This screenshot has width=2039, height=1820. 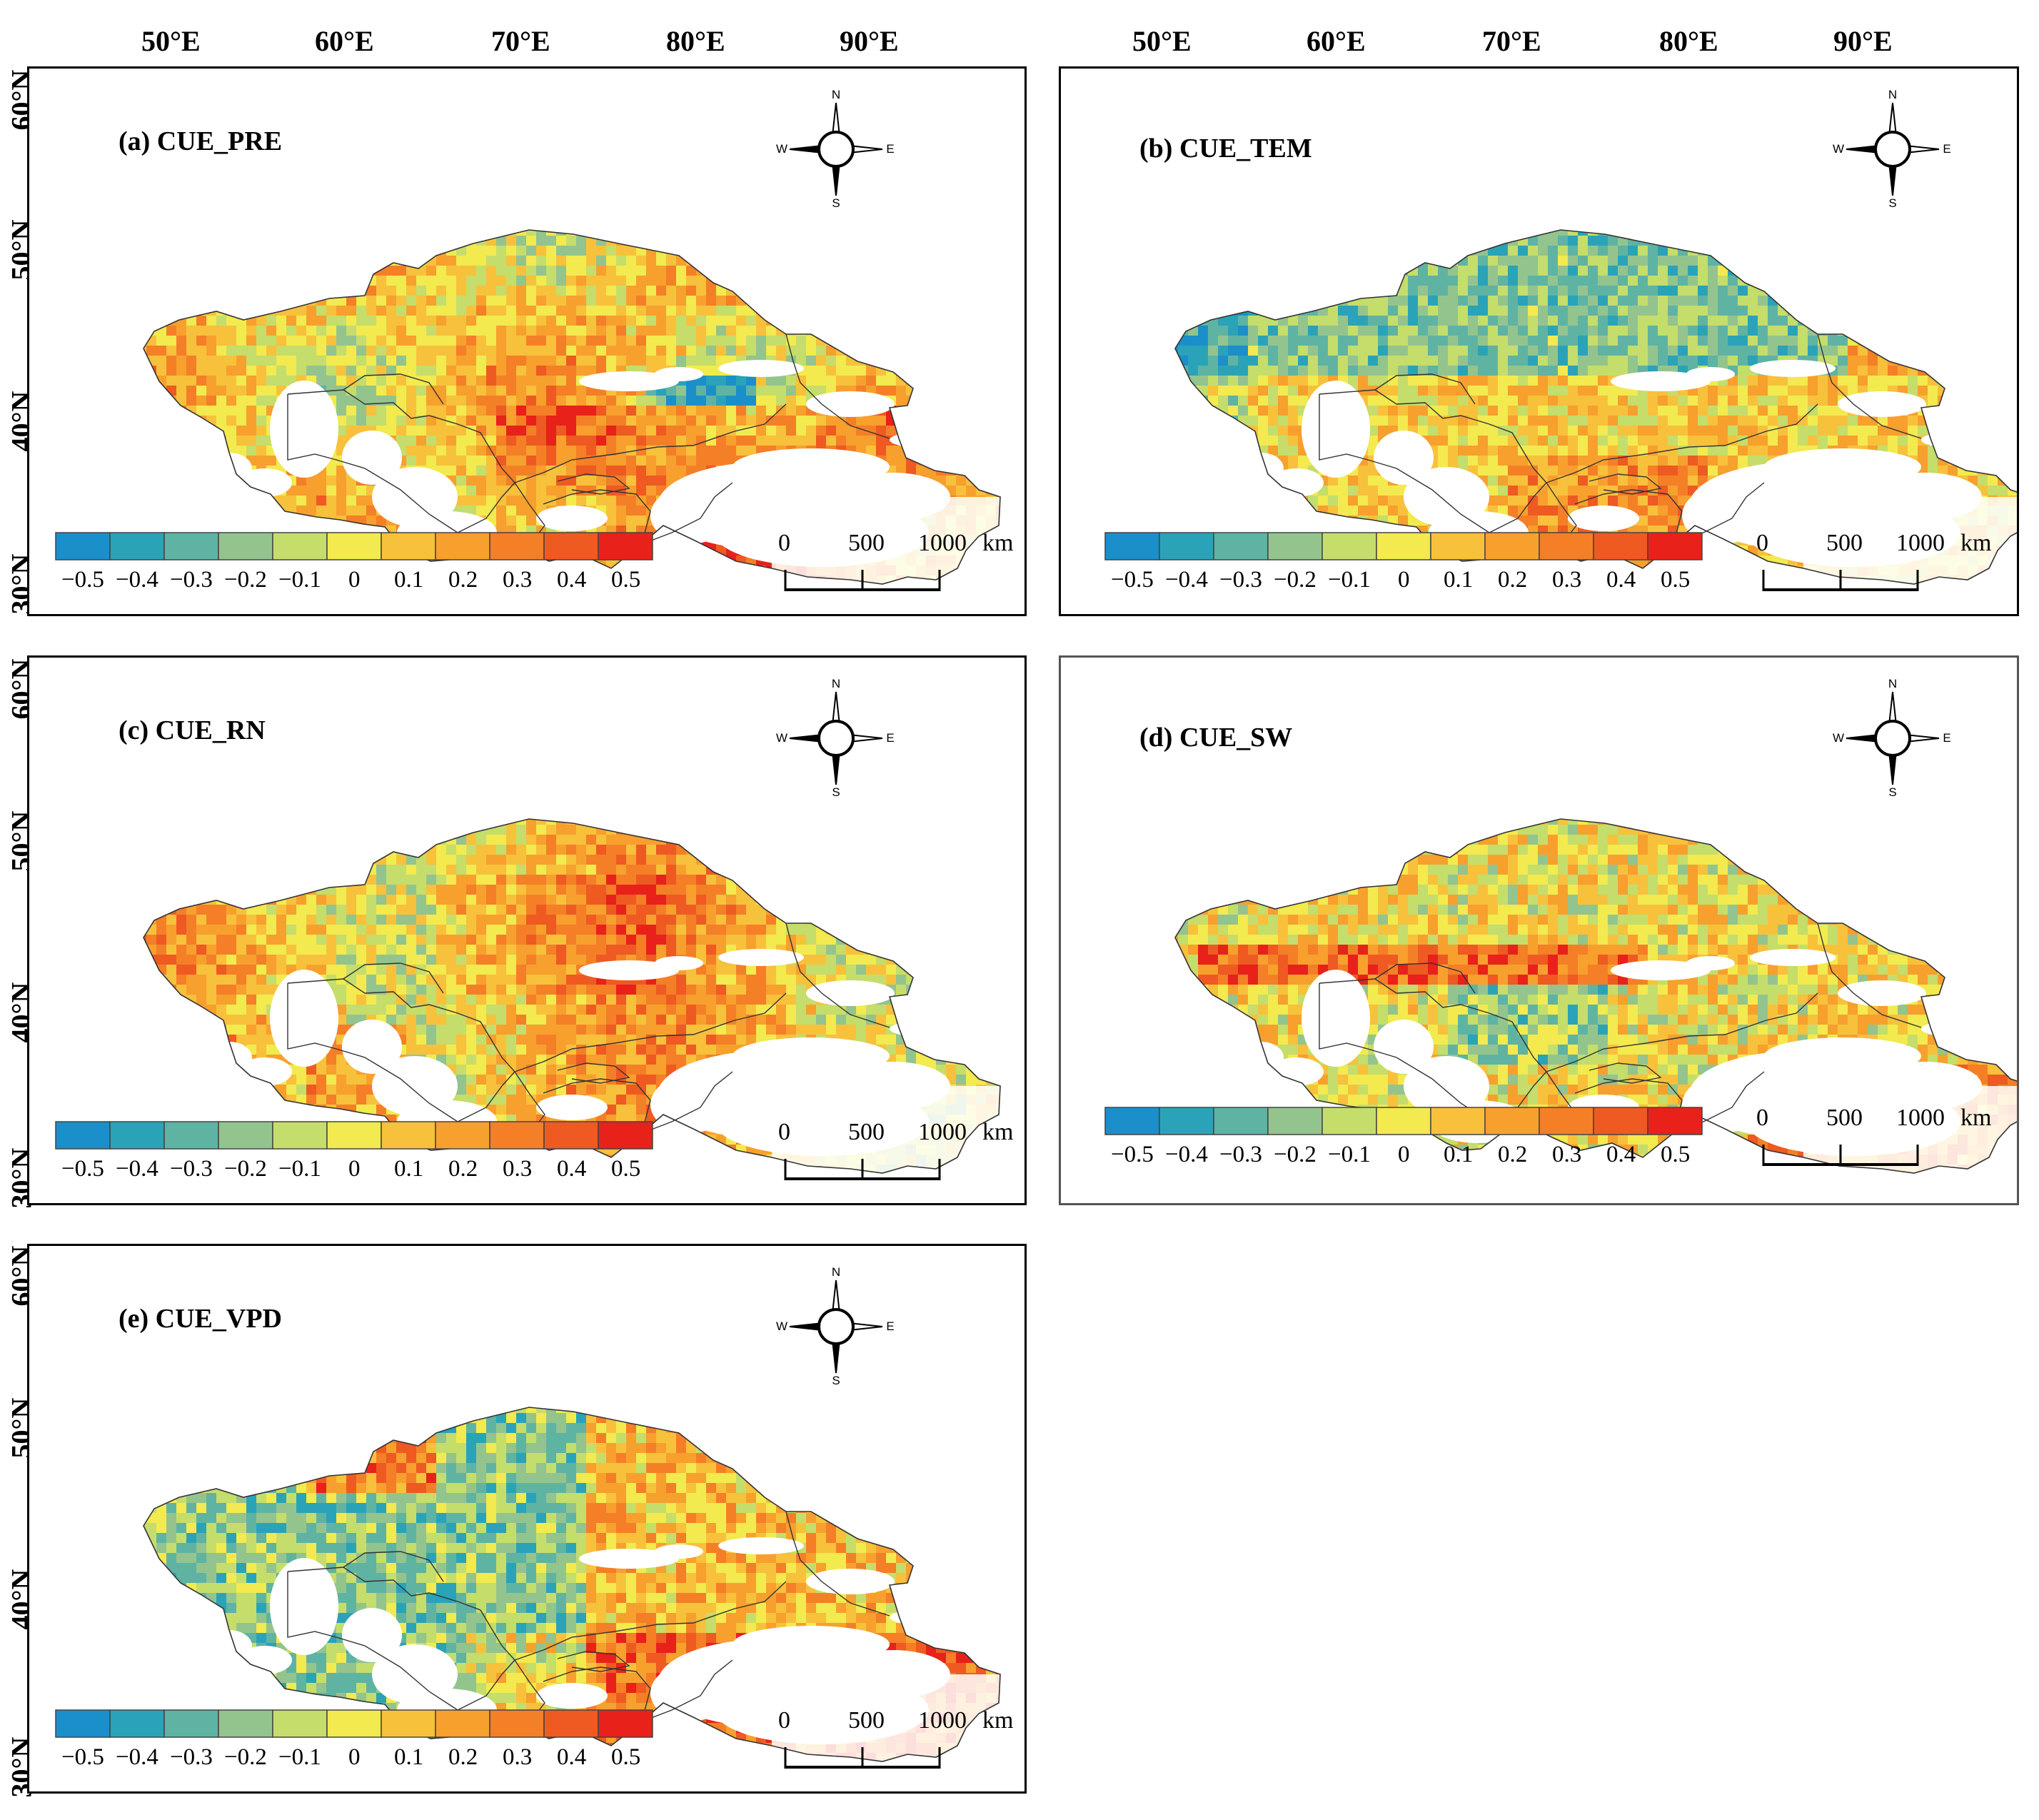 What do you see at coordinates (1567, 1154) in the screenshot?
I see `colorbar-label: 0.3` at bounding box center [1567, 1154].